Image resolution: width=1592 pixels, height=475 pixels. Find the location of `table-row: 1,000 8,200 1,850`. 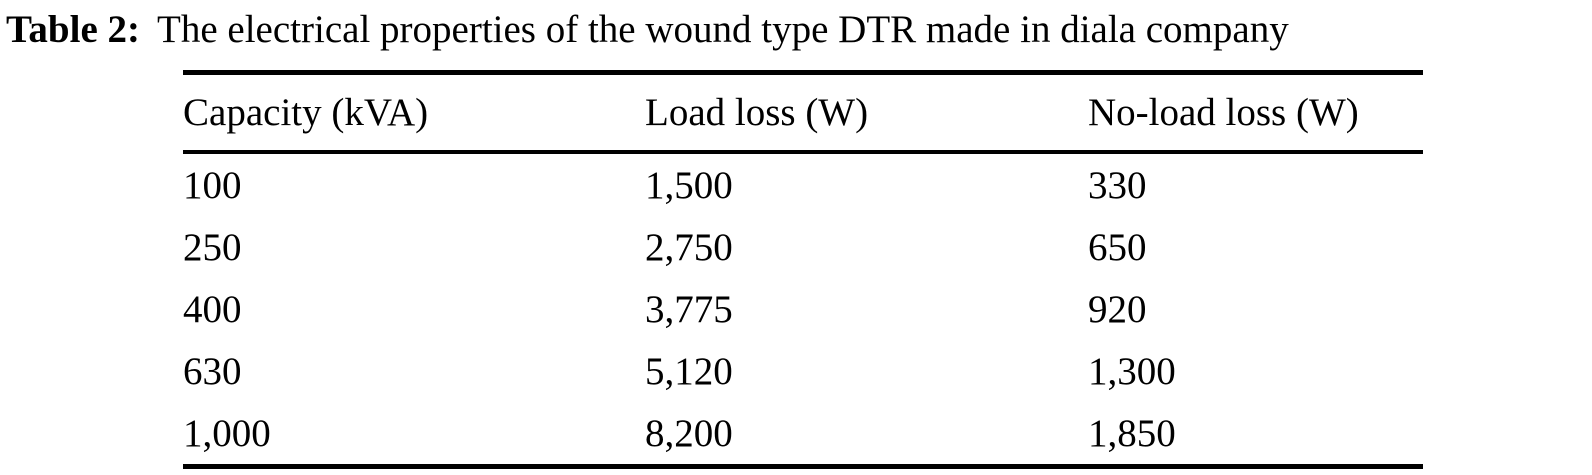

table-row: 1,000 8,200 1,850 is located at coordinates (803, 434).